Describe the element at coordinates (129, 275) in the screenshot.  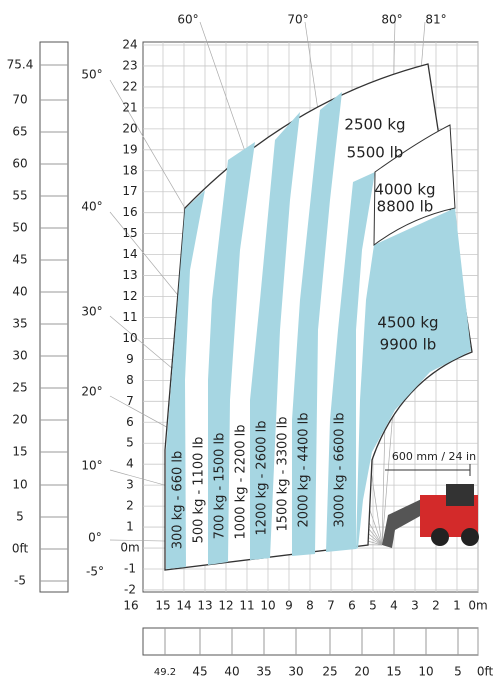
I see `height-m-label: 13` at that location.